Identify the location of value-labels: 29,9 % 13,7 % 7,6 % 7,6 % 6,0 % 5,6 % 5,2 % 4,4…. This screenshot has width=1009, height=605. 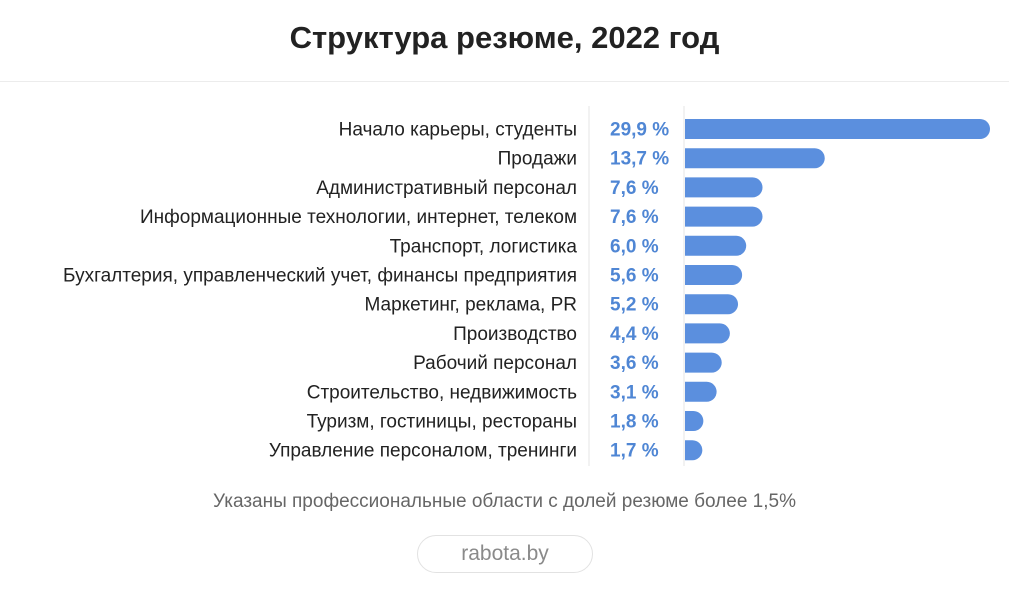
(639, 291).